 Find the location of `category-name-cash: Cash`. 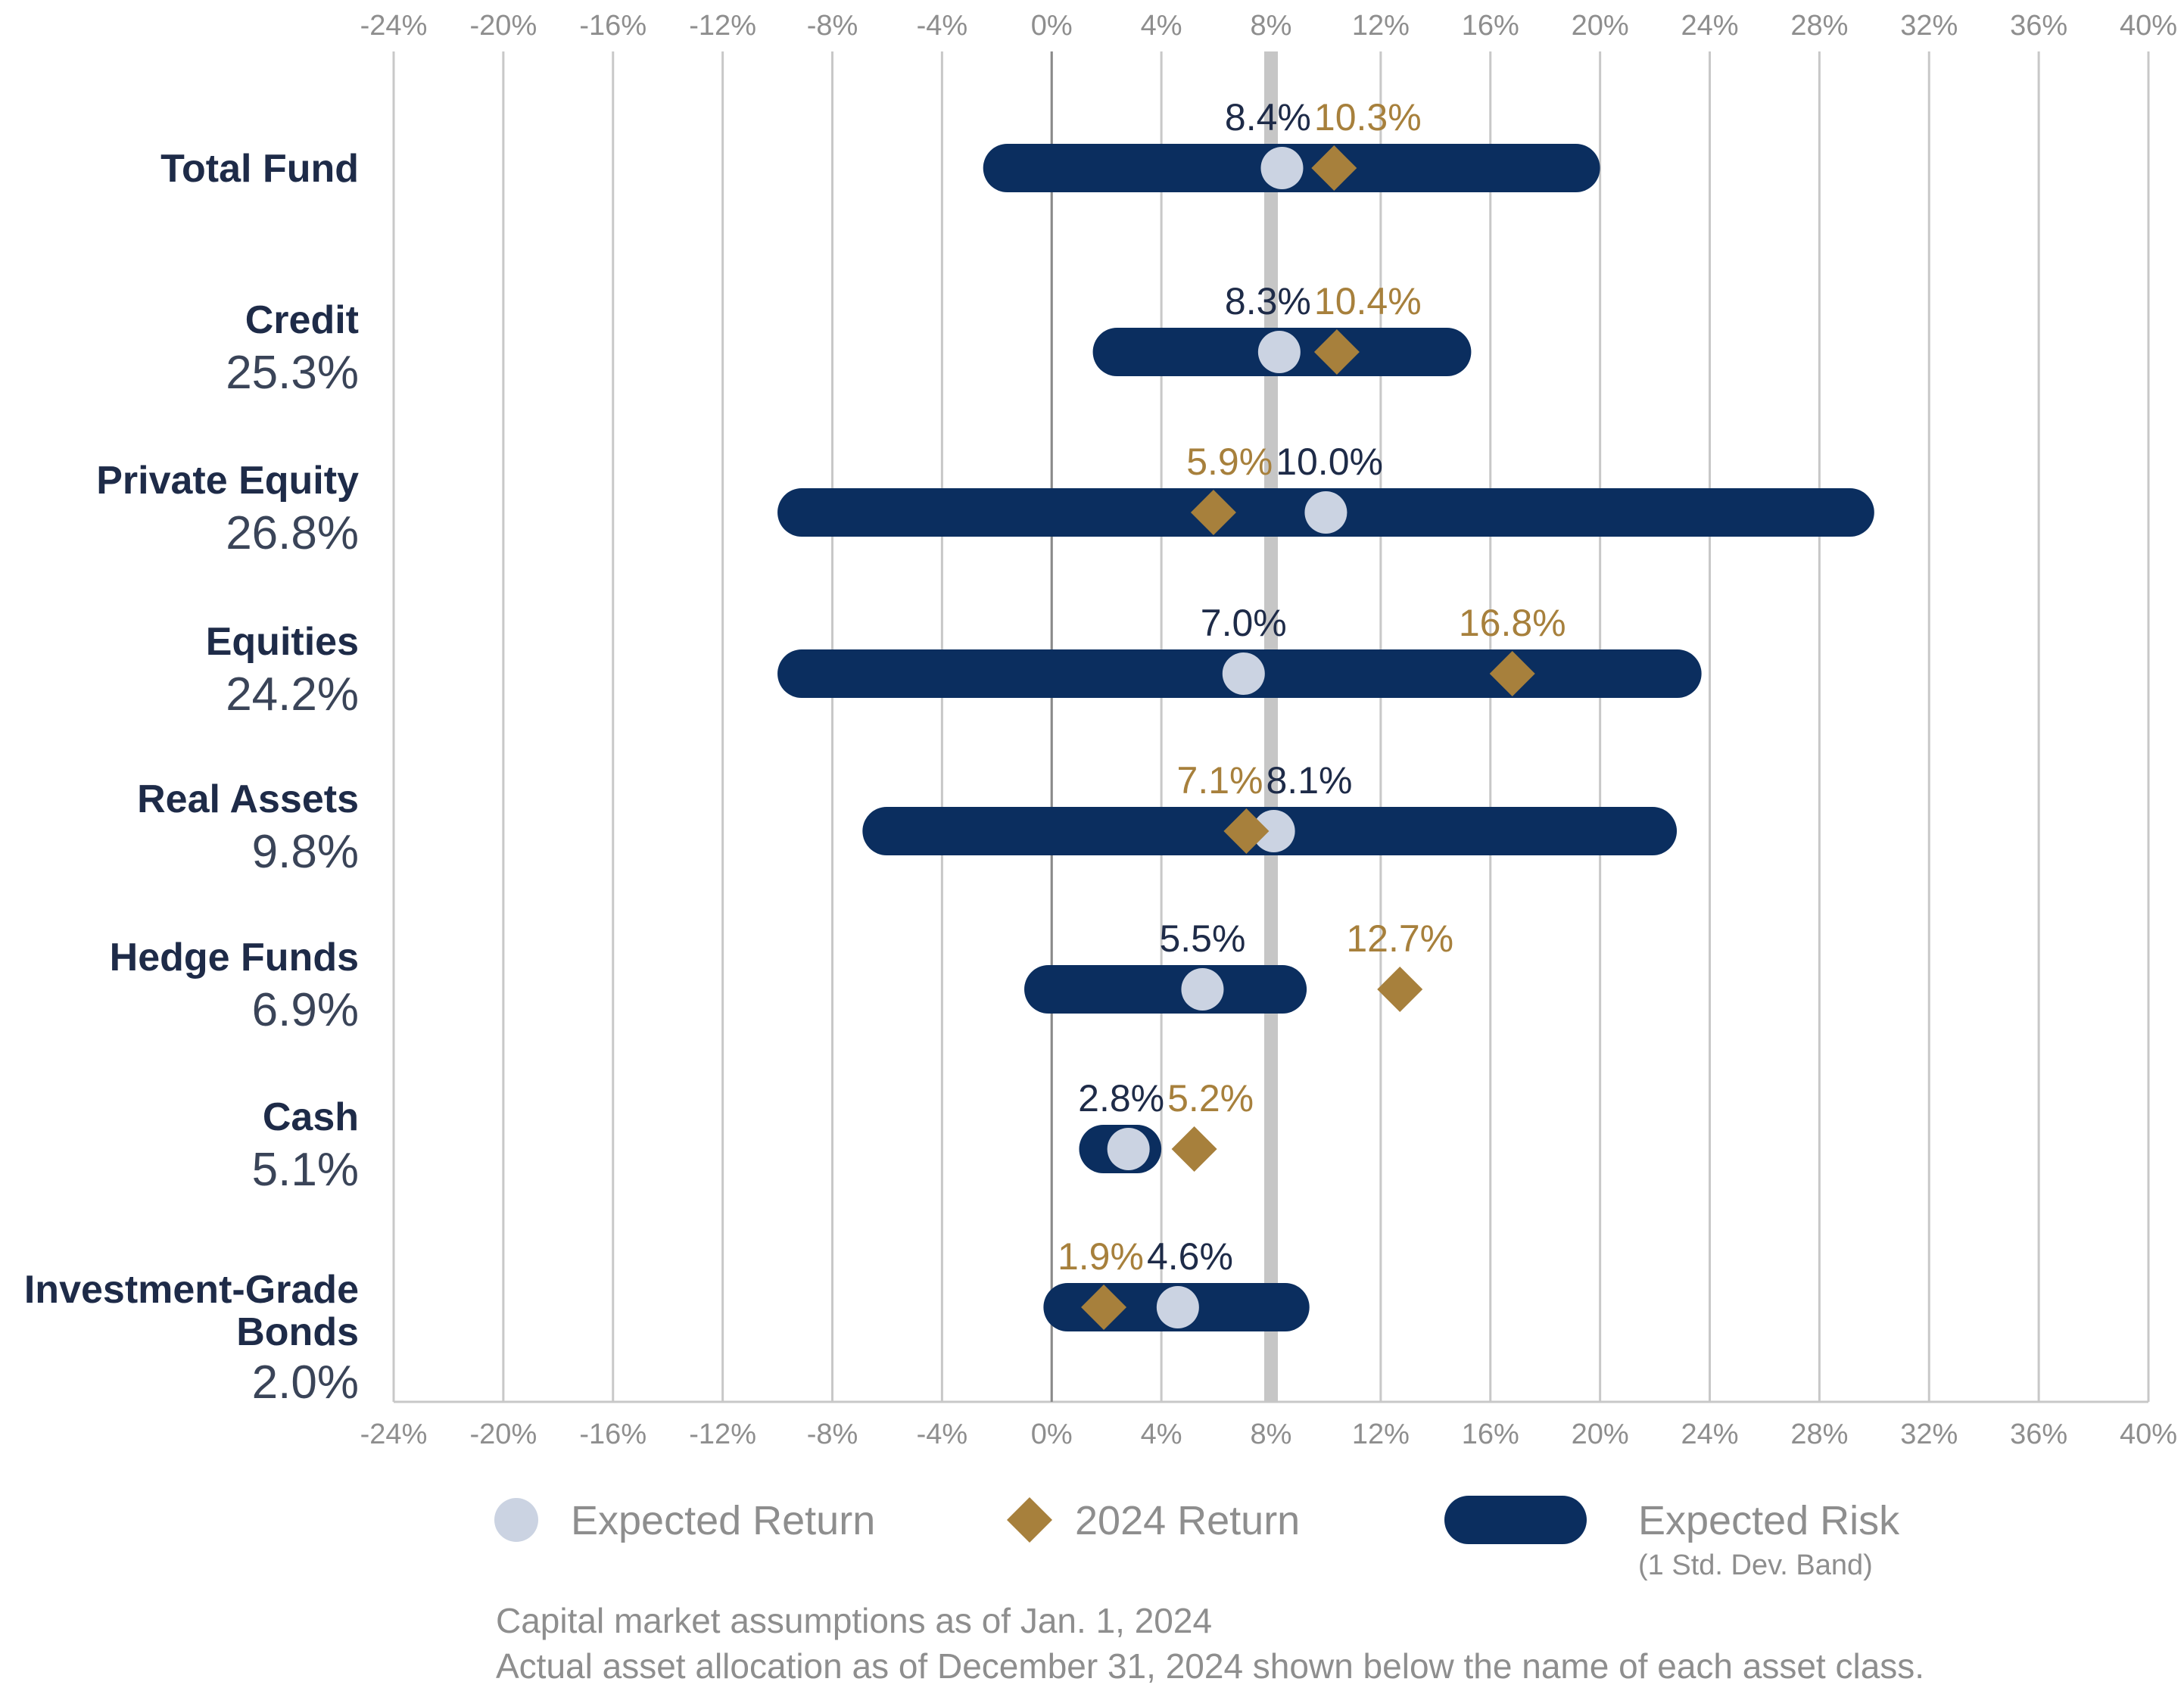

category-name-cash: Cash is located at coordinates (311, 1117).